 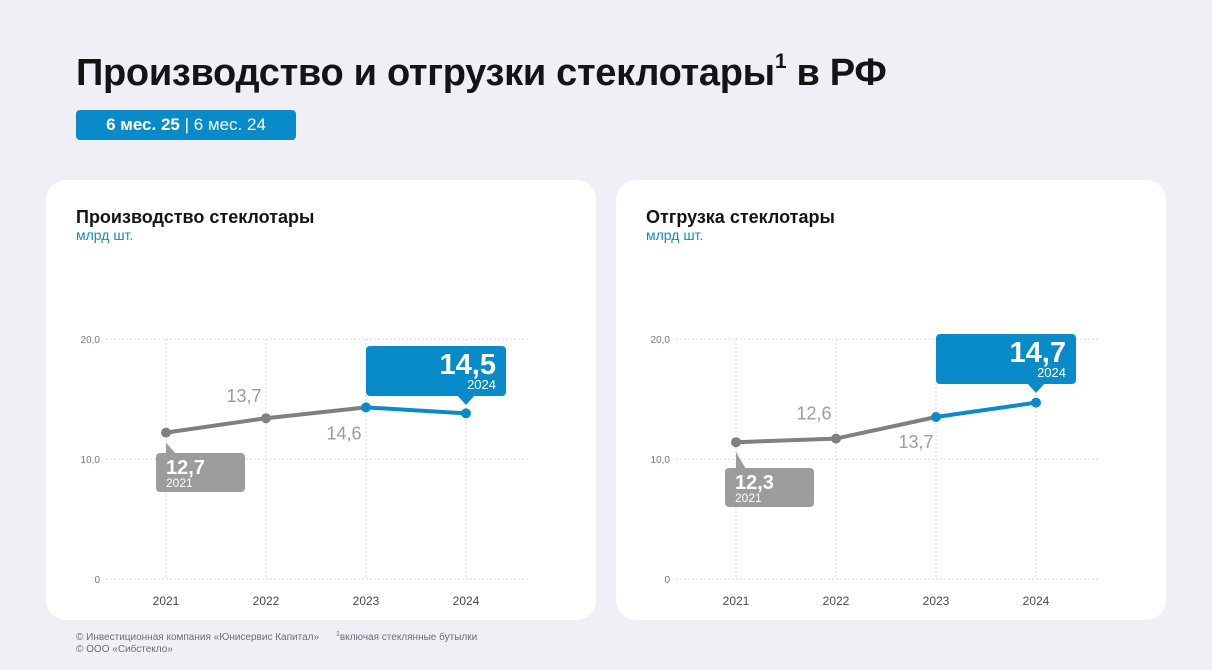 I want to click on footnote: 1включая стеклянные бутылки, so click(x=407, y=637).